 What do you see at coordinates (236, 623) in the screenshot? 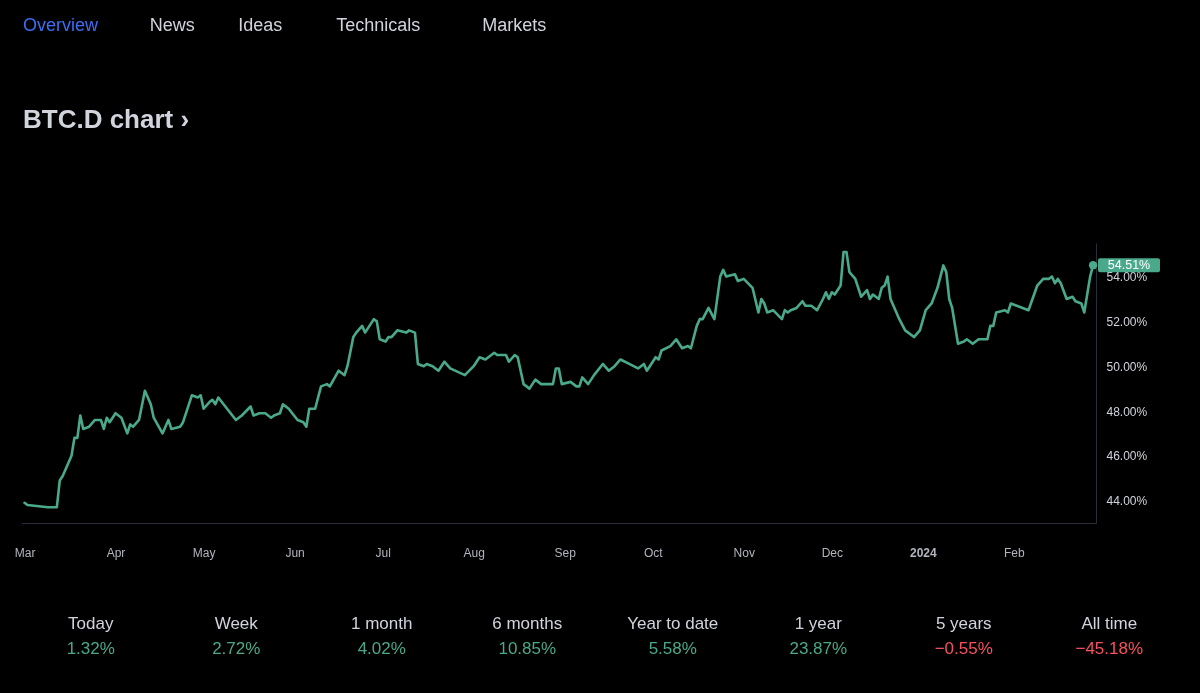
I see `category-label: Week` at bounding box center [236, 623].